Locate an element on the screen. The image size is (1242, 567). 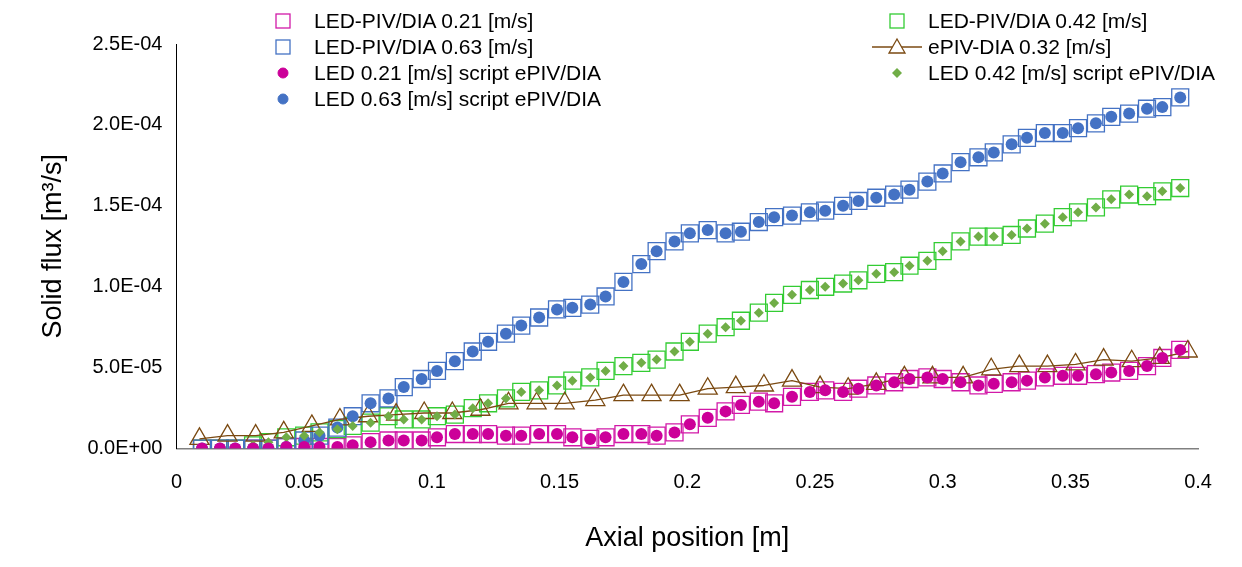
y-tick-label: 2.5E-04 is located at coordinates (127, 42).